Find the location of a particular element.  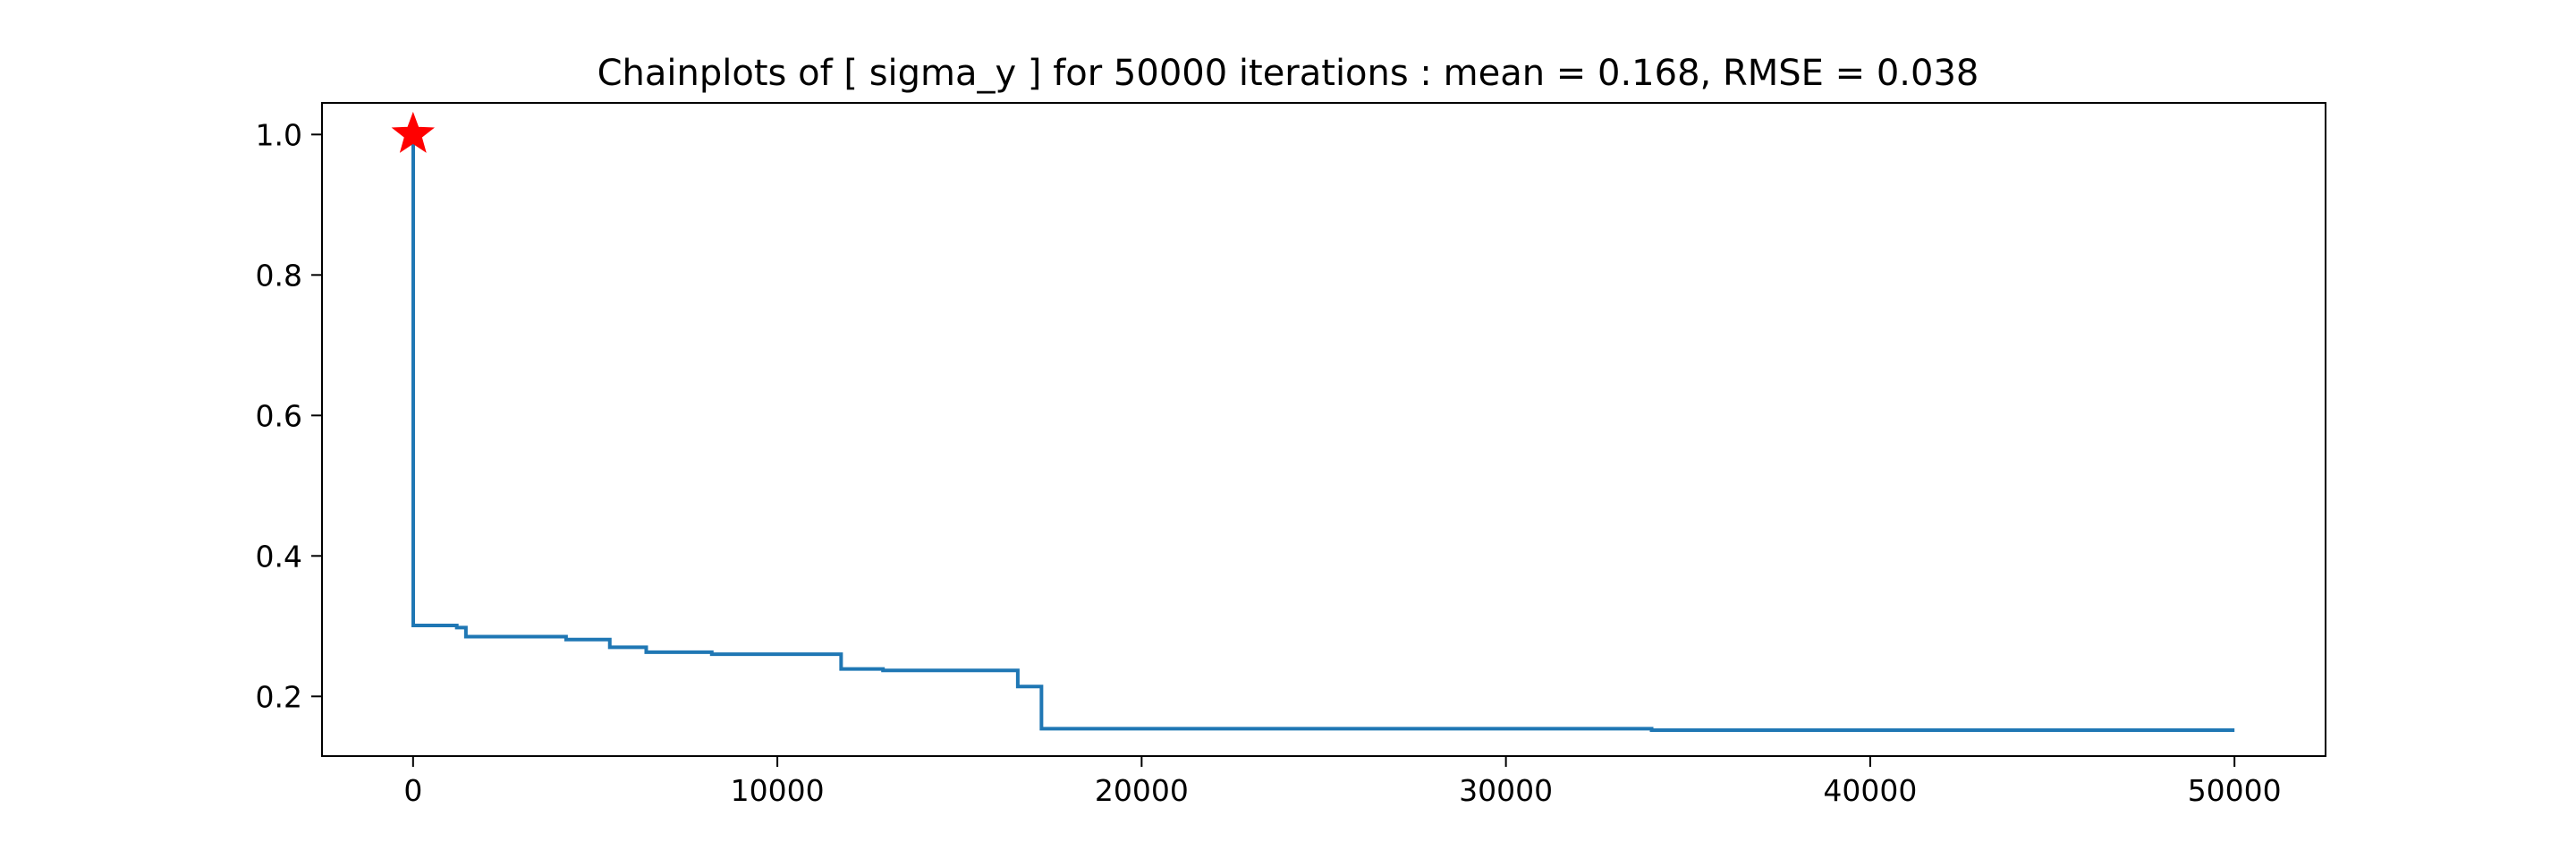

y-tick-label: 0.4 is located at coordinates (279, 556).